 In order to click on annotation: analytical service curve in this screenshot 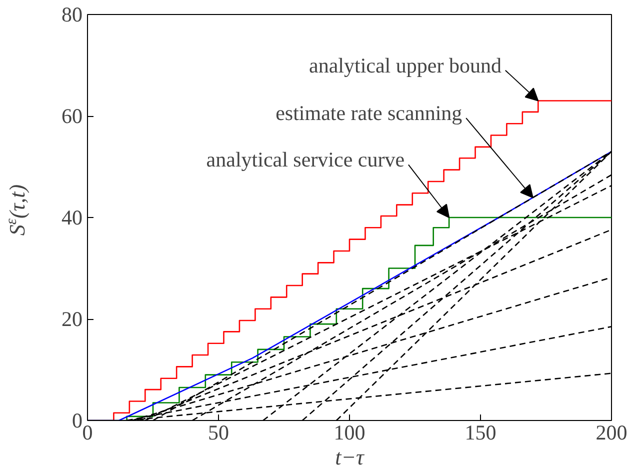, I will do `click(305, 160)`.